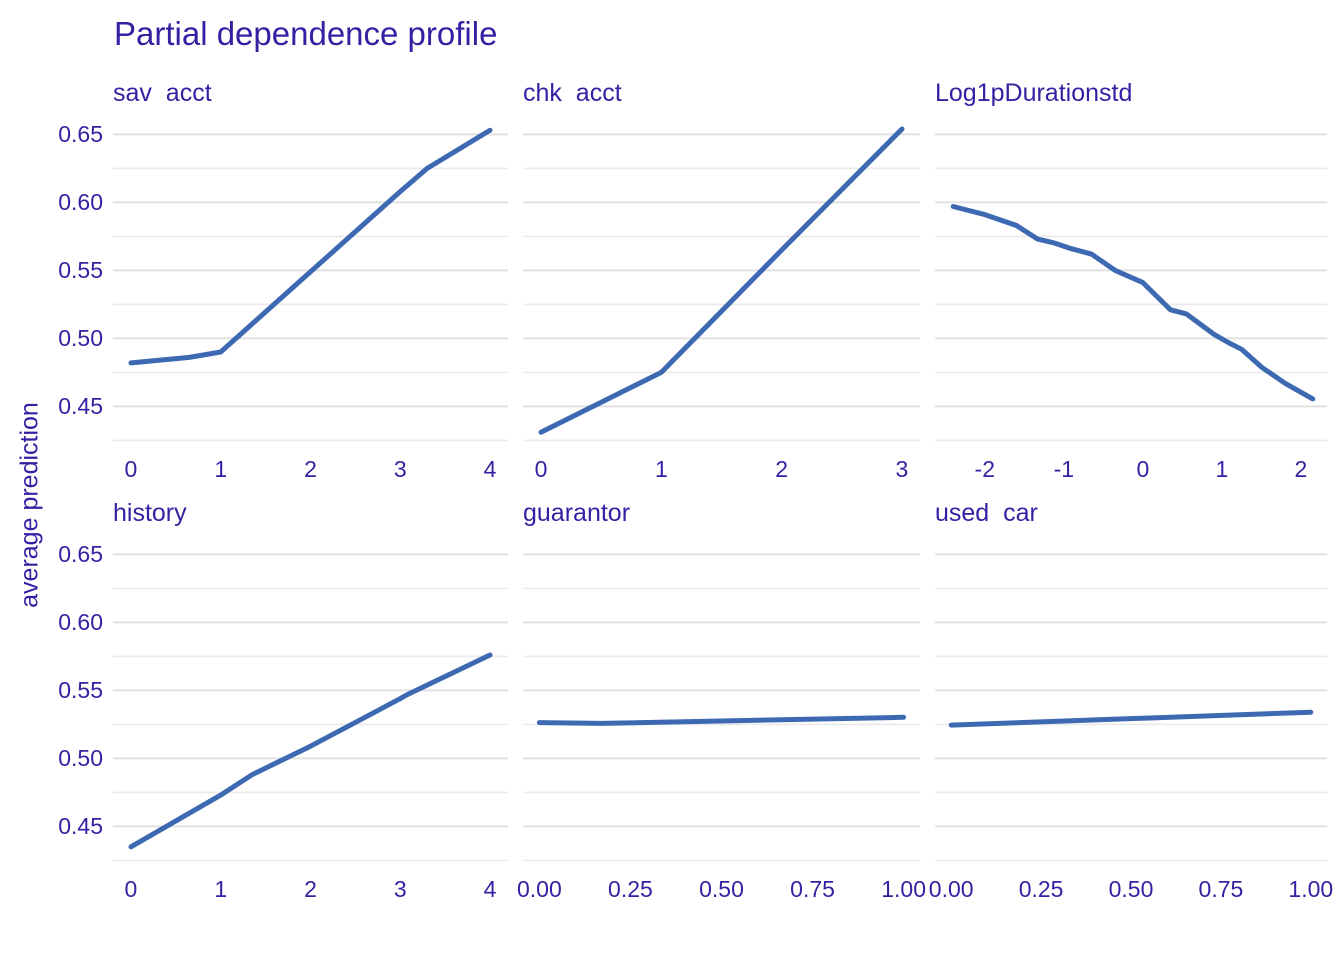 The height and width of the screenshot is (960, 1344). I want to click on facet-strip-label: used car, so click(986, 513).